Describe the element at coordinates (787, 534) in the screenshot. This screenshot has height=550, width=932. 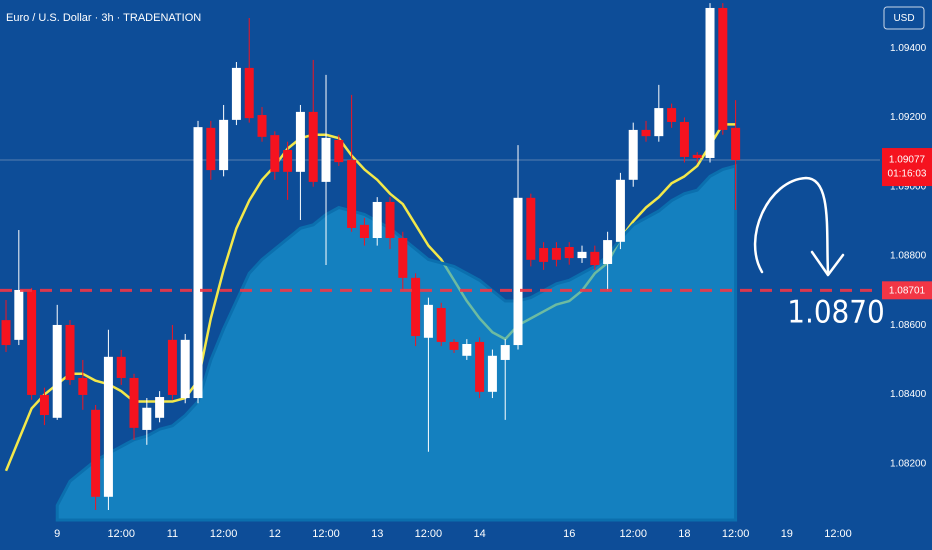
I see `x-tick-label: 19` at that location.